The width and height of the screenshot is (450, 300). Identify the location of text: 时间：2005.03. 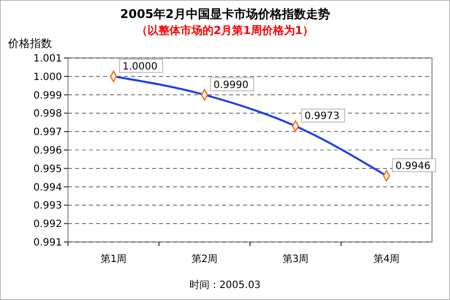
(225, 285).